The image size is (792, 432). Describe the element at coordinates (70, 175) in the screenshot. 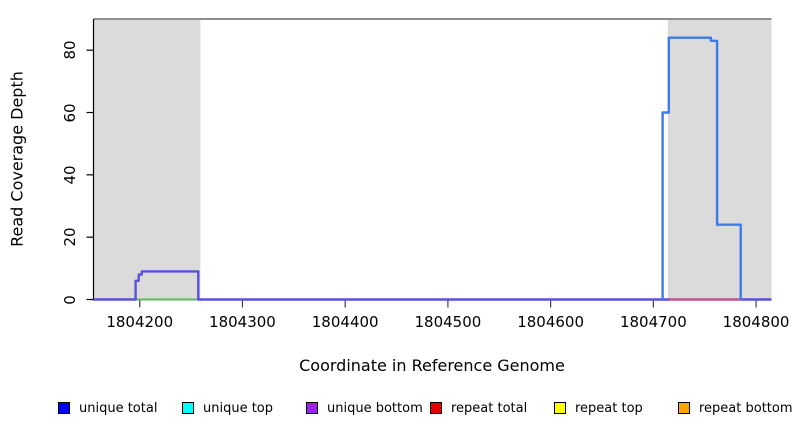

I see `y-tick-label: 40` at that location.